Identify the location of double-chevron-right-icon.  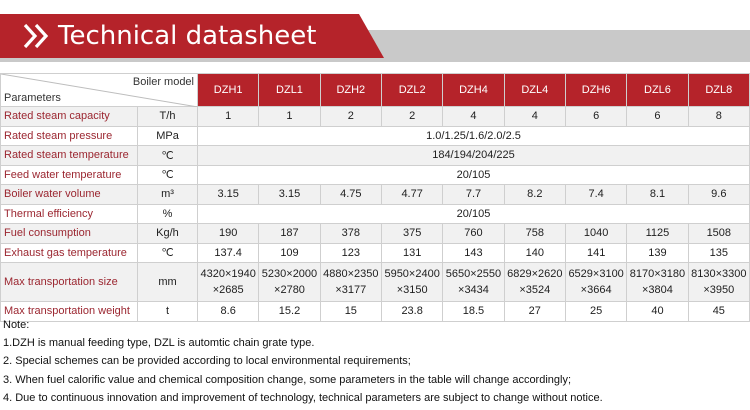
(36, 36).